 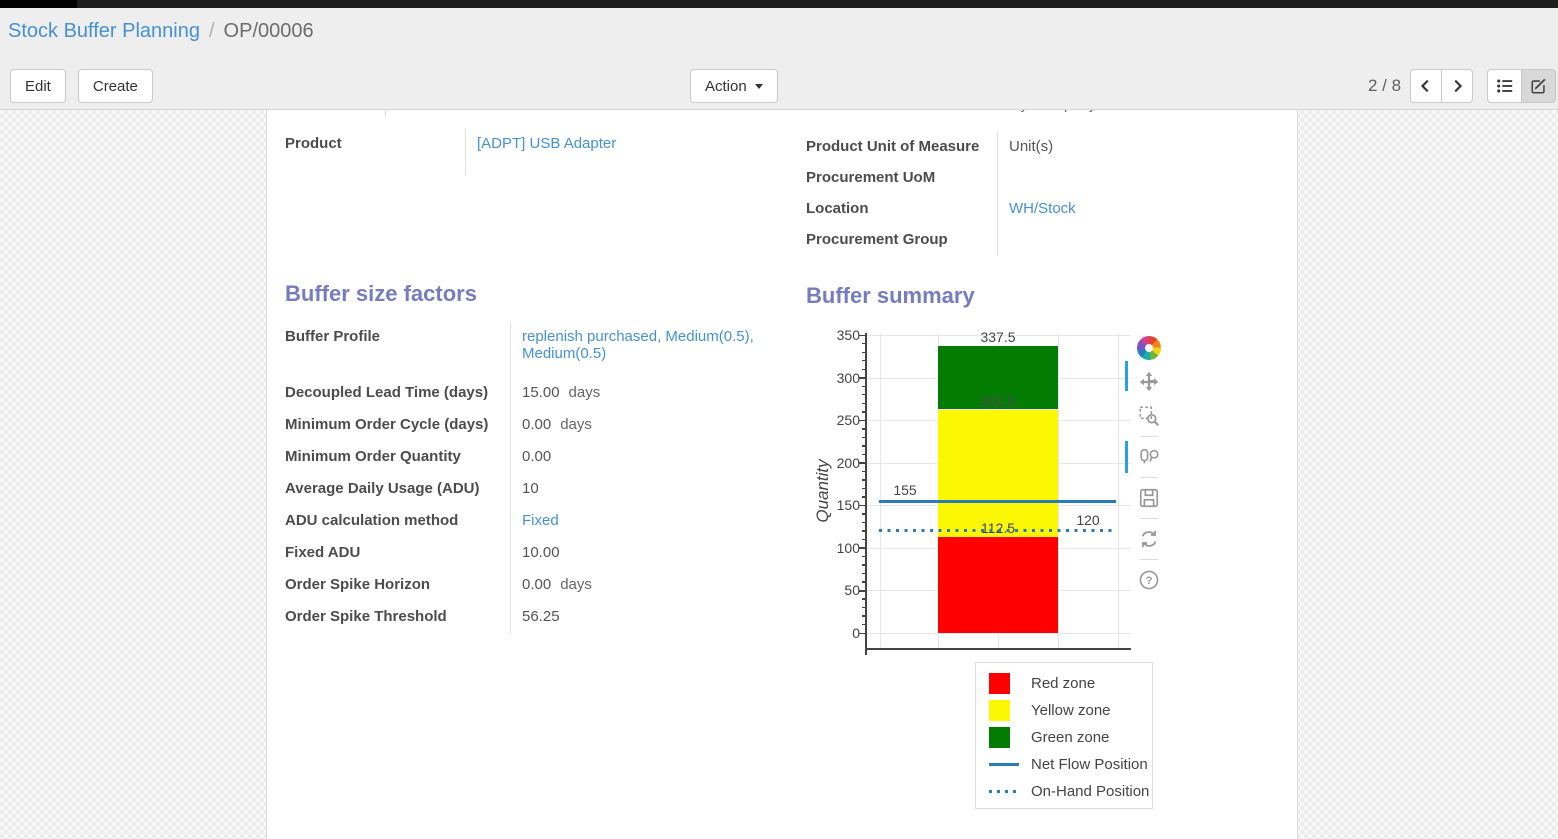 I want to click on bar-segment-green-zone, so click(x=998, y=377).